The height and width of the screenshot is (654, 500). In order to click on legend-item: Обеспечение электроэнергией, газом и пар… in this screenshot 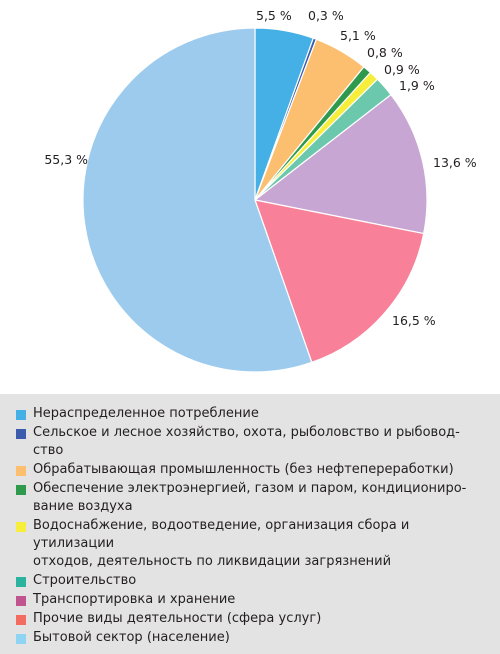, I will do `click(258, 498)`.